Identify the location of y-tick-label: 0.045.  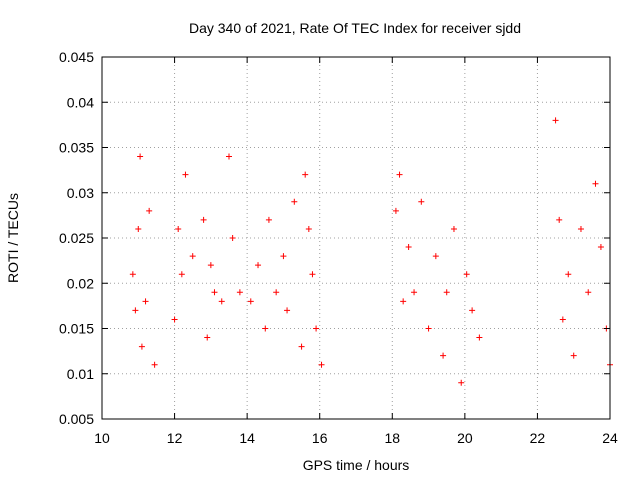
(76, 57).